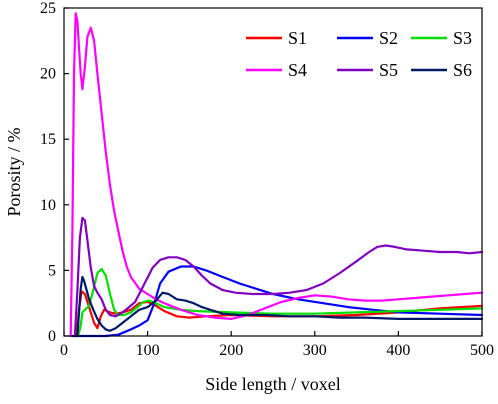 The image size is (498, 404). I want to click on legend-label-s2: S2, so click(388, 38).